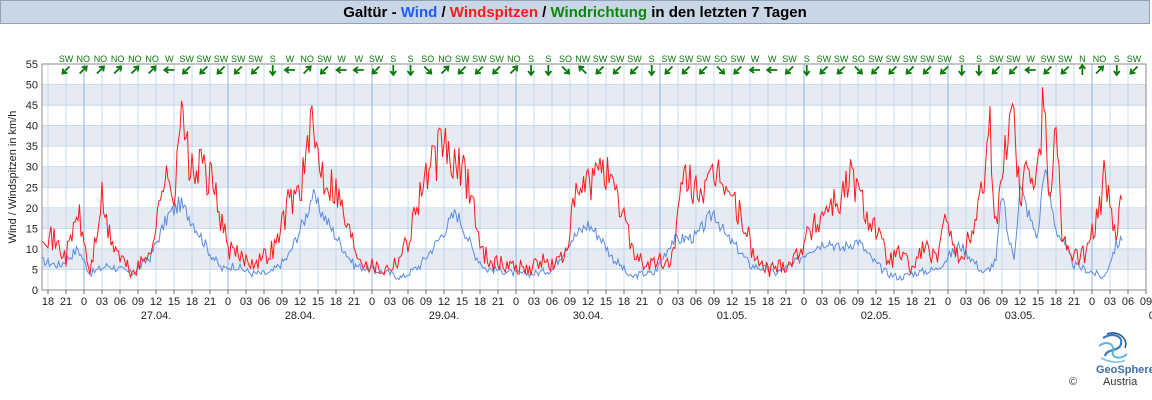  Describe the element at coordinates (1150, 316) in the screenshot. I see `date-label: 04.05.` at that location.